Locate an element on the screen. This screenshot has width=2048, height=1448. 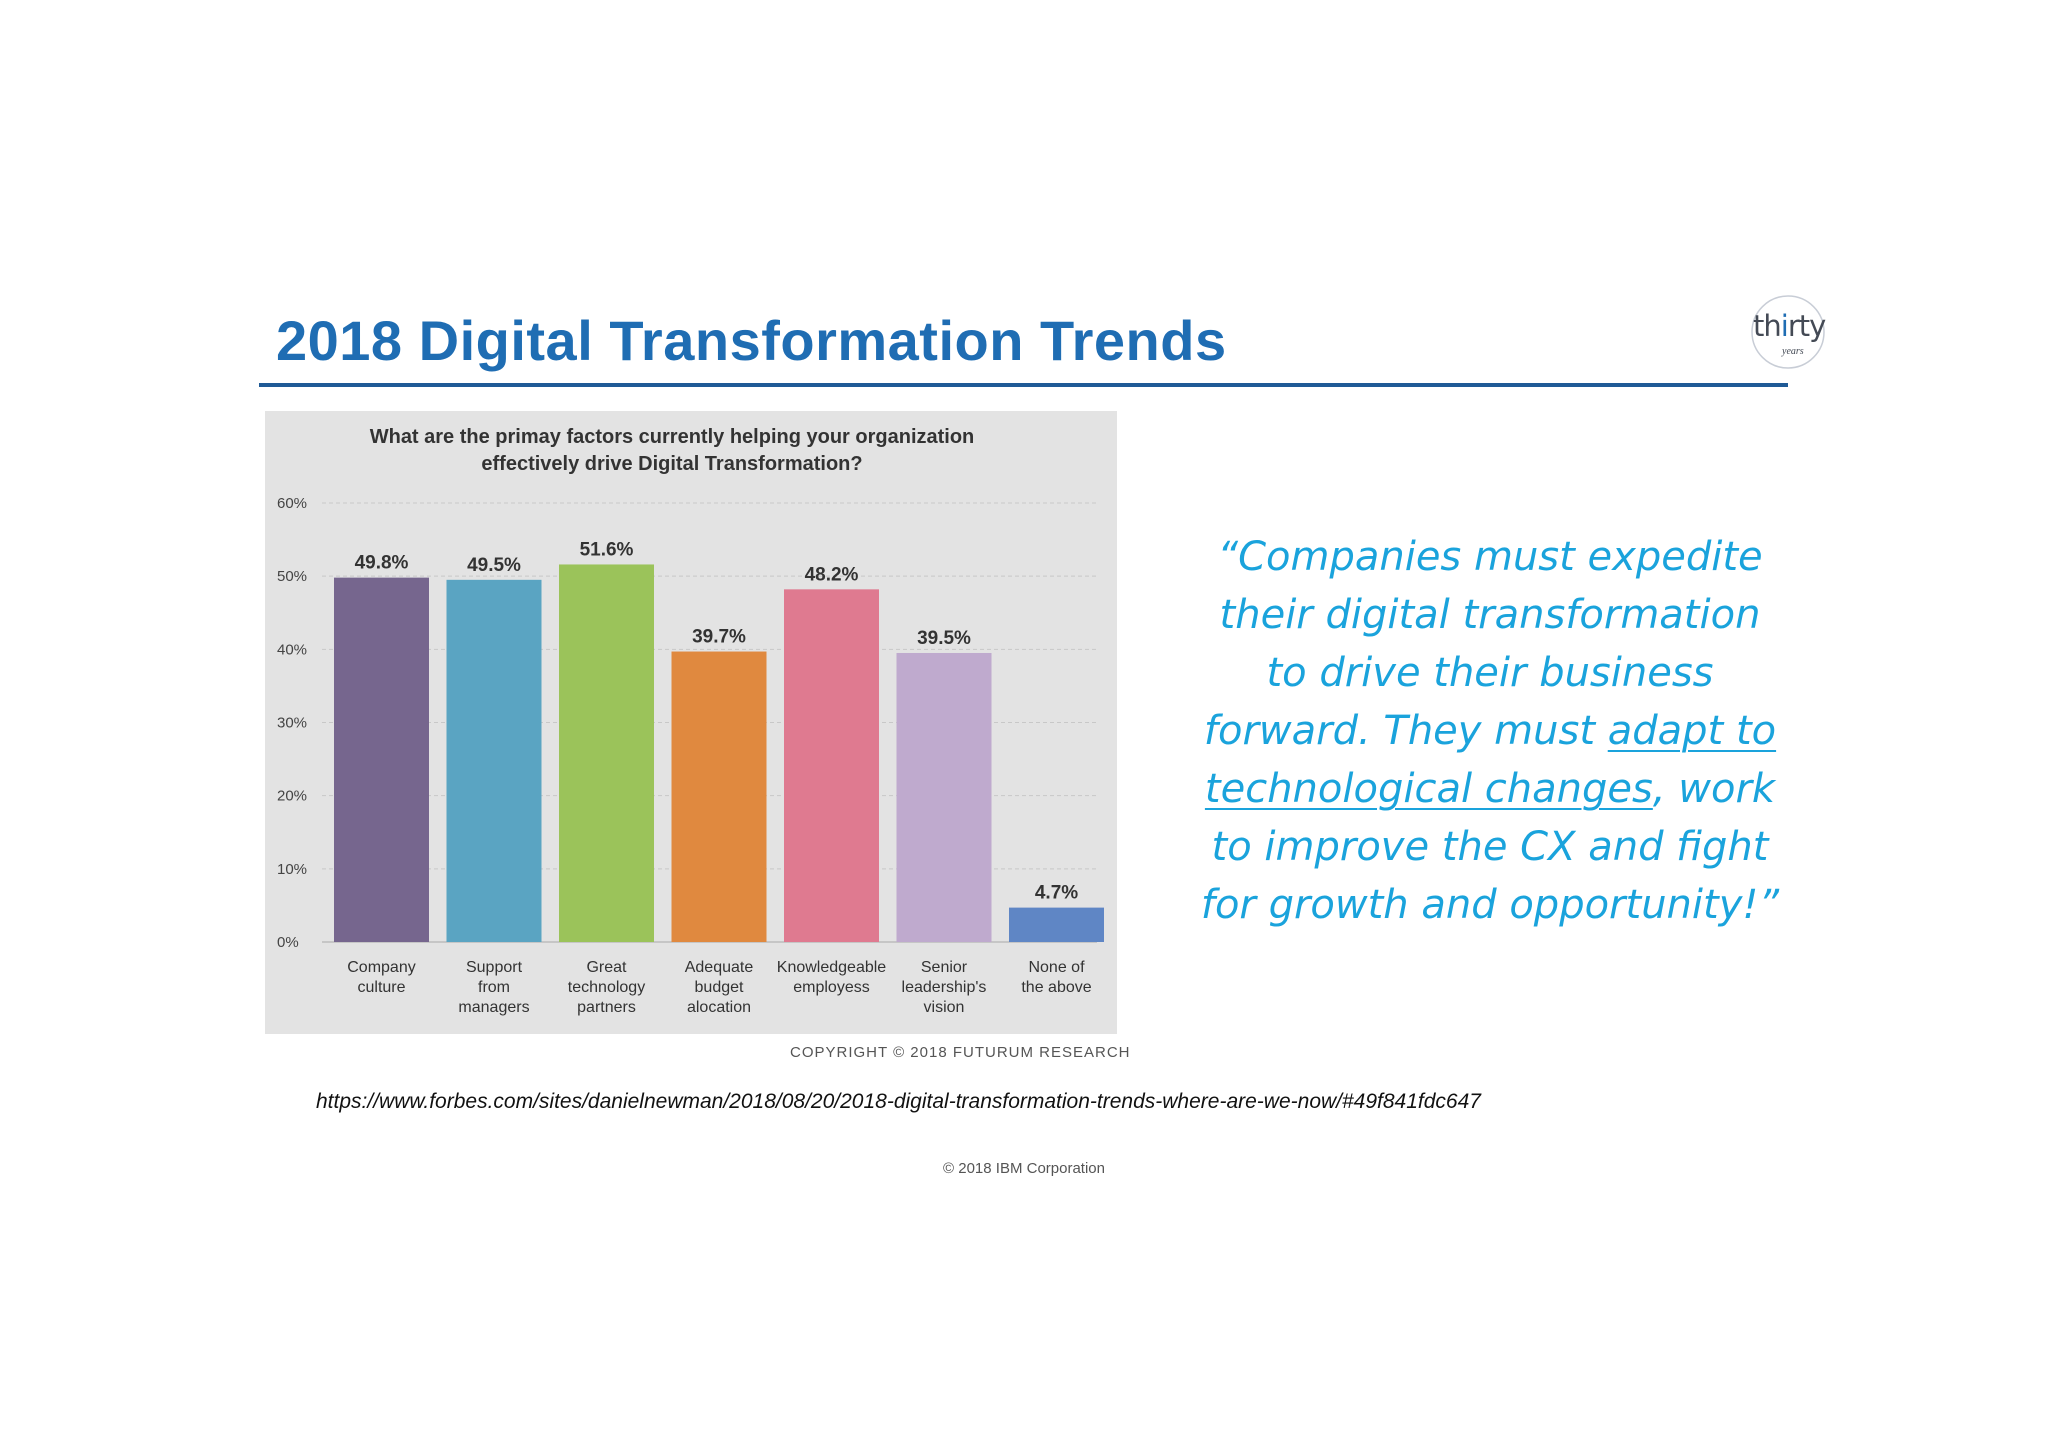
x-tick-label: from is located at coordinates (494, 987).